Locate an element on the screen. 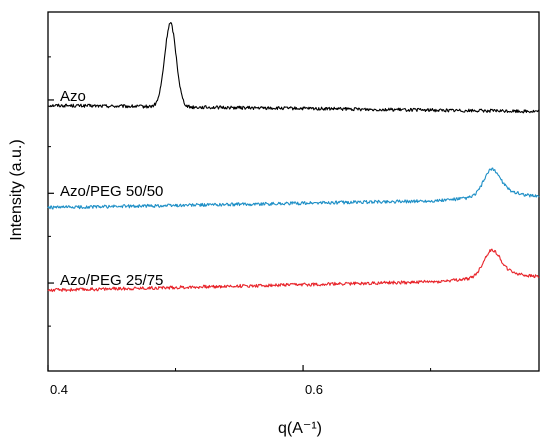  series-label-azo-peg-25-75: Azo/PEG 25/75 is located at coordinates (111, 280).